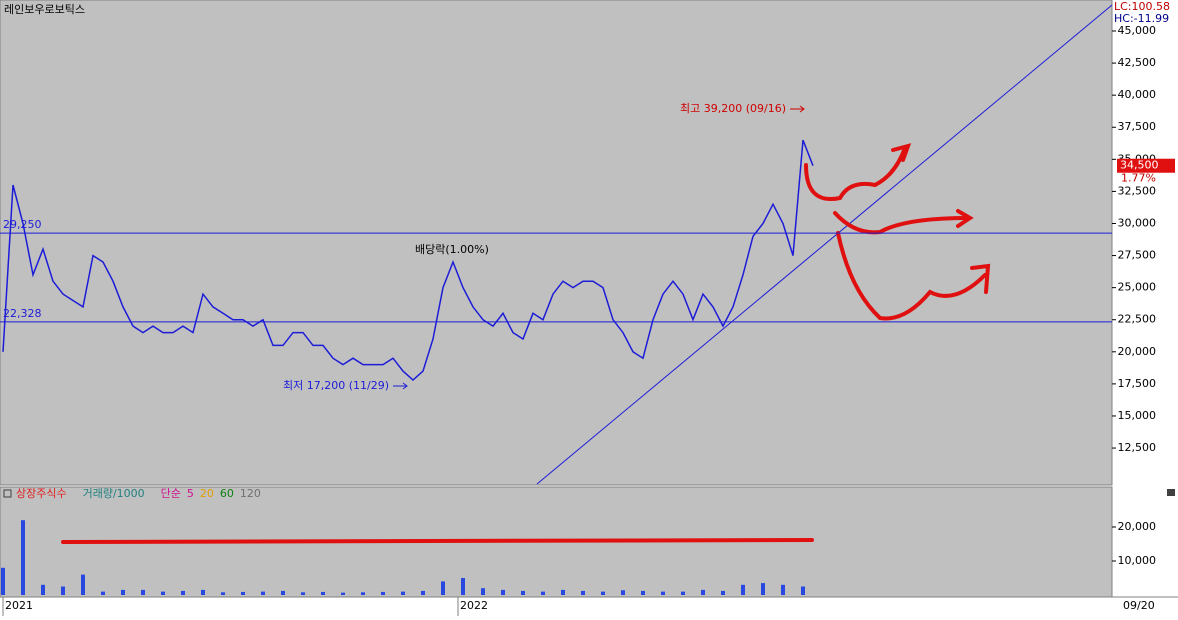 The width and height of the screenshot is (1178, 620). What do you see at coordinates (336, 385) in the screenshot?
I see `annotation: 최저 17,200 (11/29)` at bounding box center [336, 385].